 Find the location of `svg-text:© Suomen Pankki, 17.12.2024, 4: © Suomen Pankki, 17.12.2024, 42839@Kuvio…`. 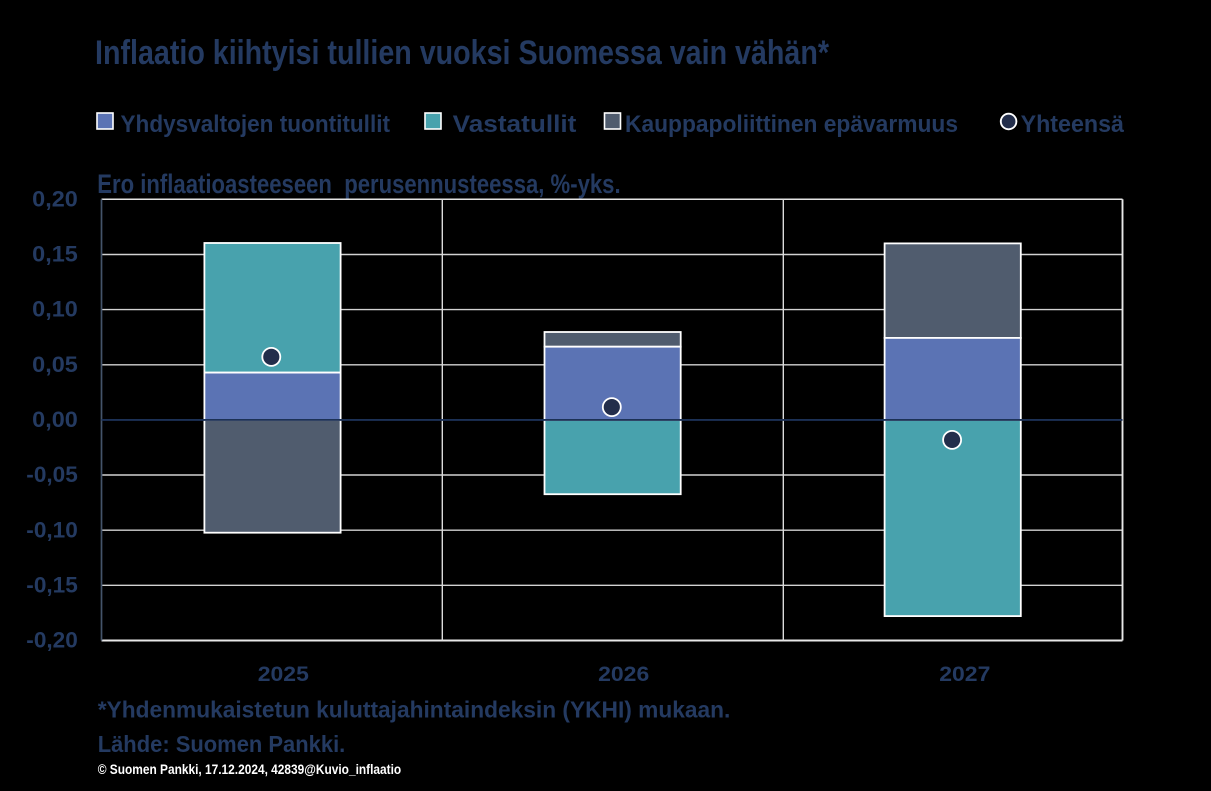

svg-text:© Suomen Pankki, 17.12.2024, 4: © Suomen Pankki, 17.12.2024, 42839@Kuvio… is located at coordinates (250, 769).